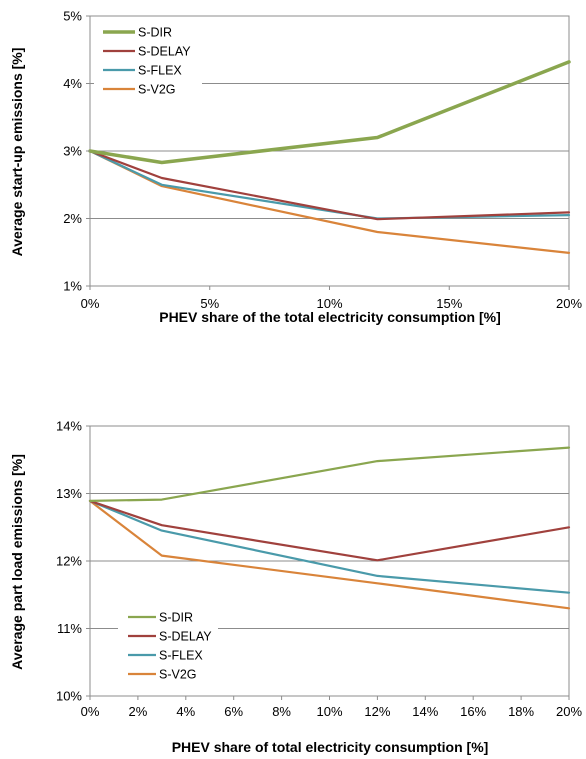  What do you see at coordinates (17, 562) in the screenshot?
I see `y-axis-title: Average part load emissions [%]` at bounding box center [17, 562].